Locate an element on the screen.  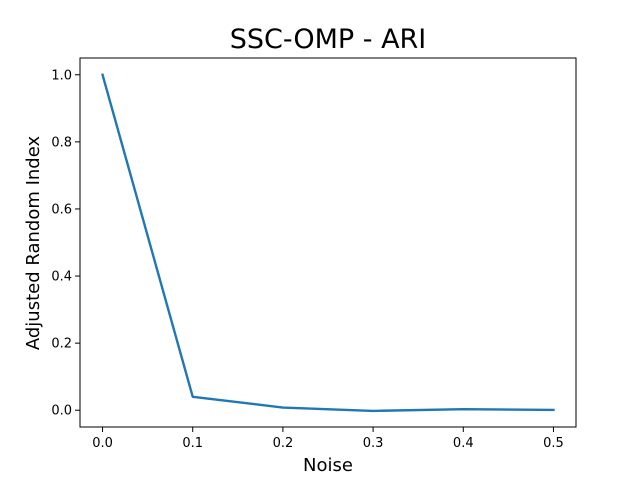
y-tick-label: 0.4 is located at coordinates (61, 277).